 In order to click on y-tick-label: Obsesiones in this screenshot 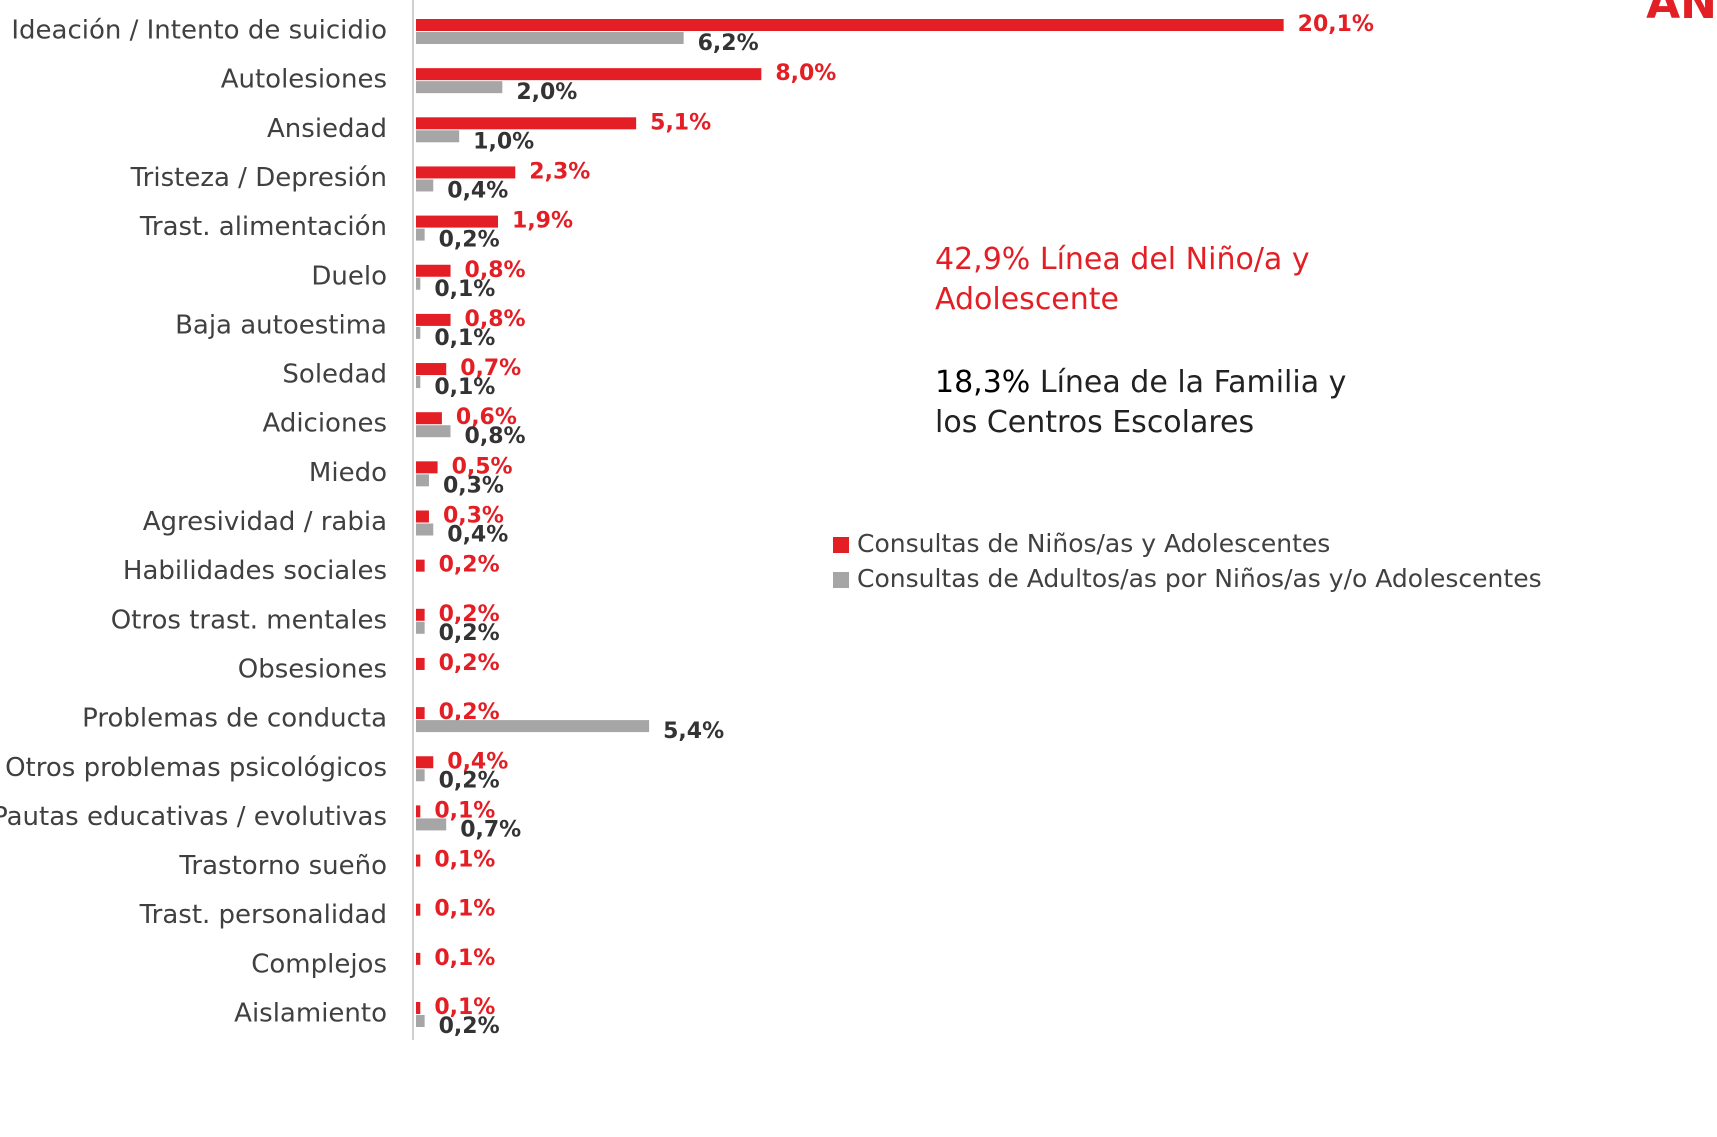, I will do `click(312, 669)`.